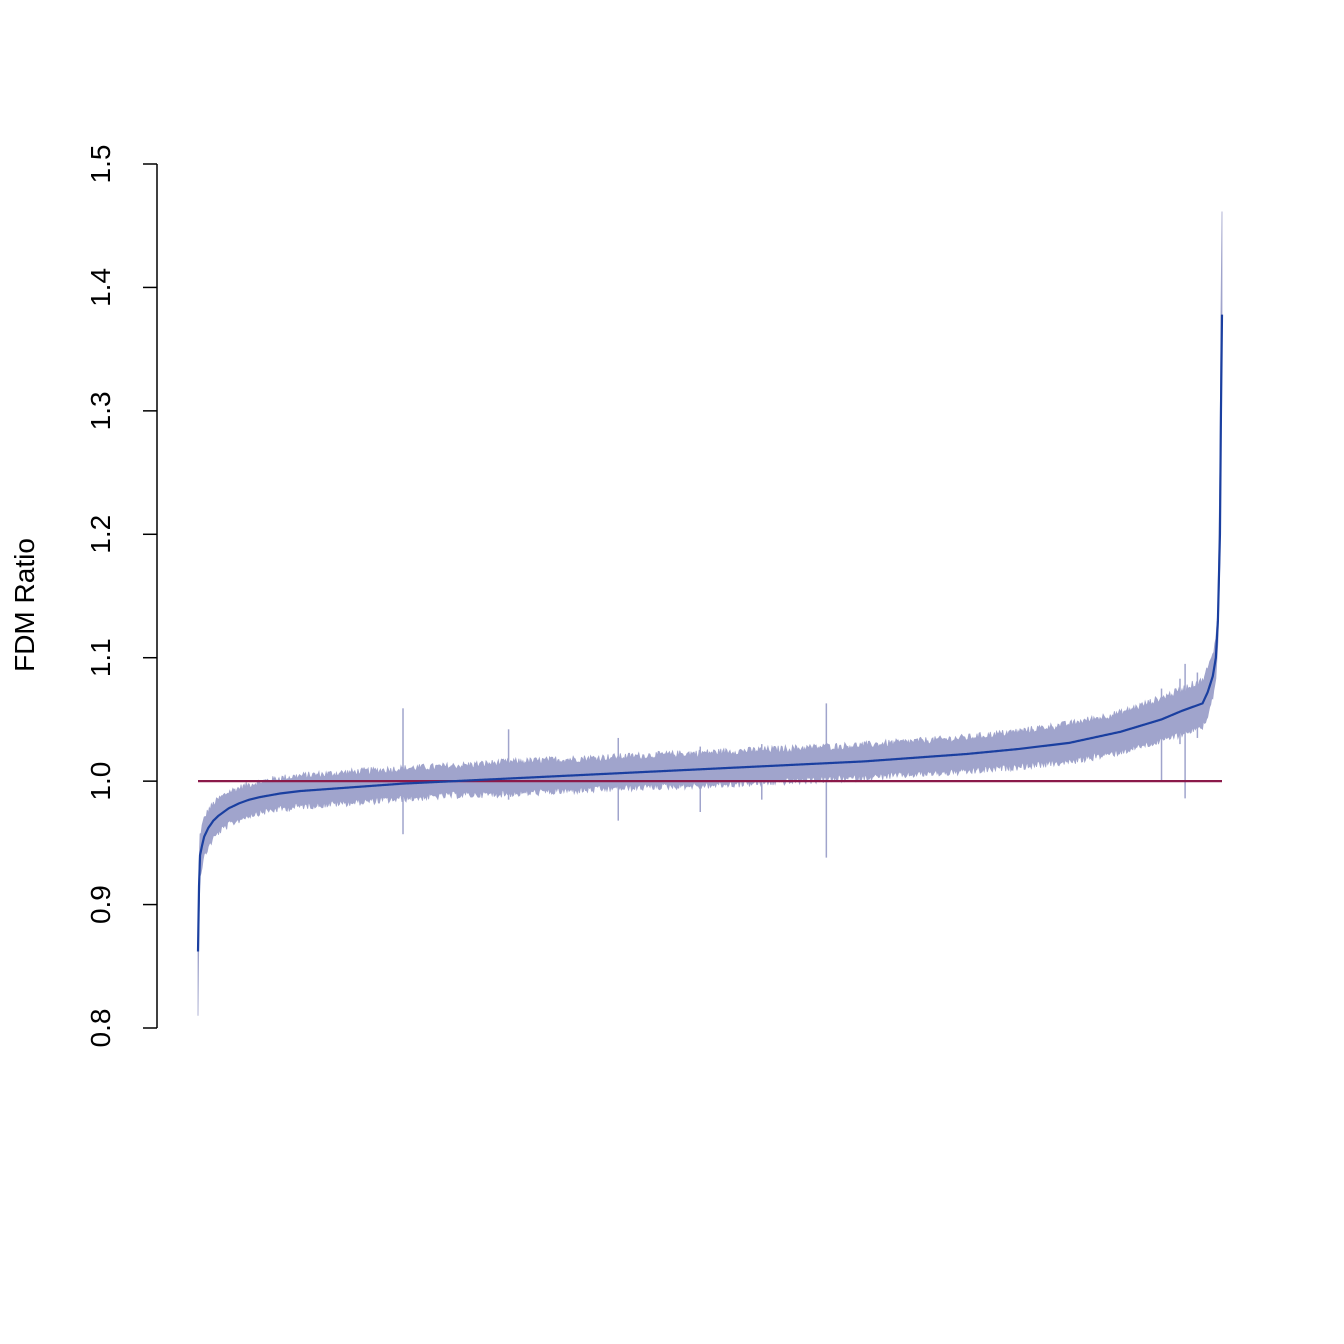 The image size is (1344, 1344). Describe the element at coordinates (100, 164) in the screenshot. I see `y-tick-label: 1.5` at that location.